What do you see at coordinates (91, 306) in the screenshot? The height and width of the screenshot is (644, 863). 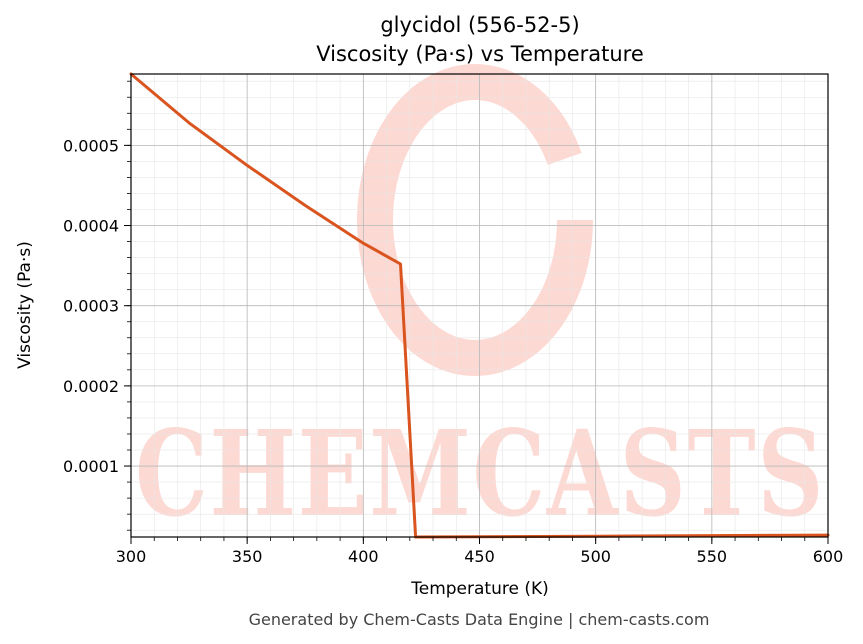 I see `y-tick-label: 0.0003` at bounding box center [91, 306].